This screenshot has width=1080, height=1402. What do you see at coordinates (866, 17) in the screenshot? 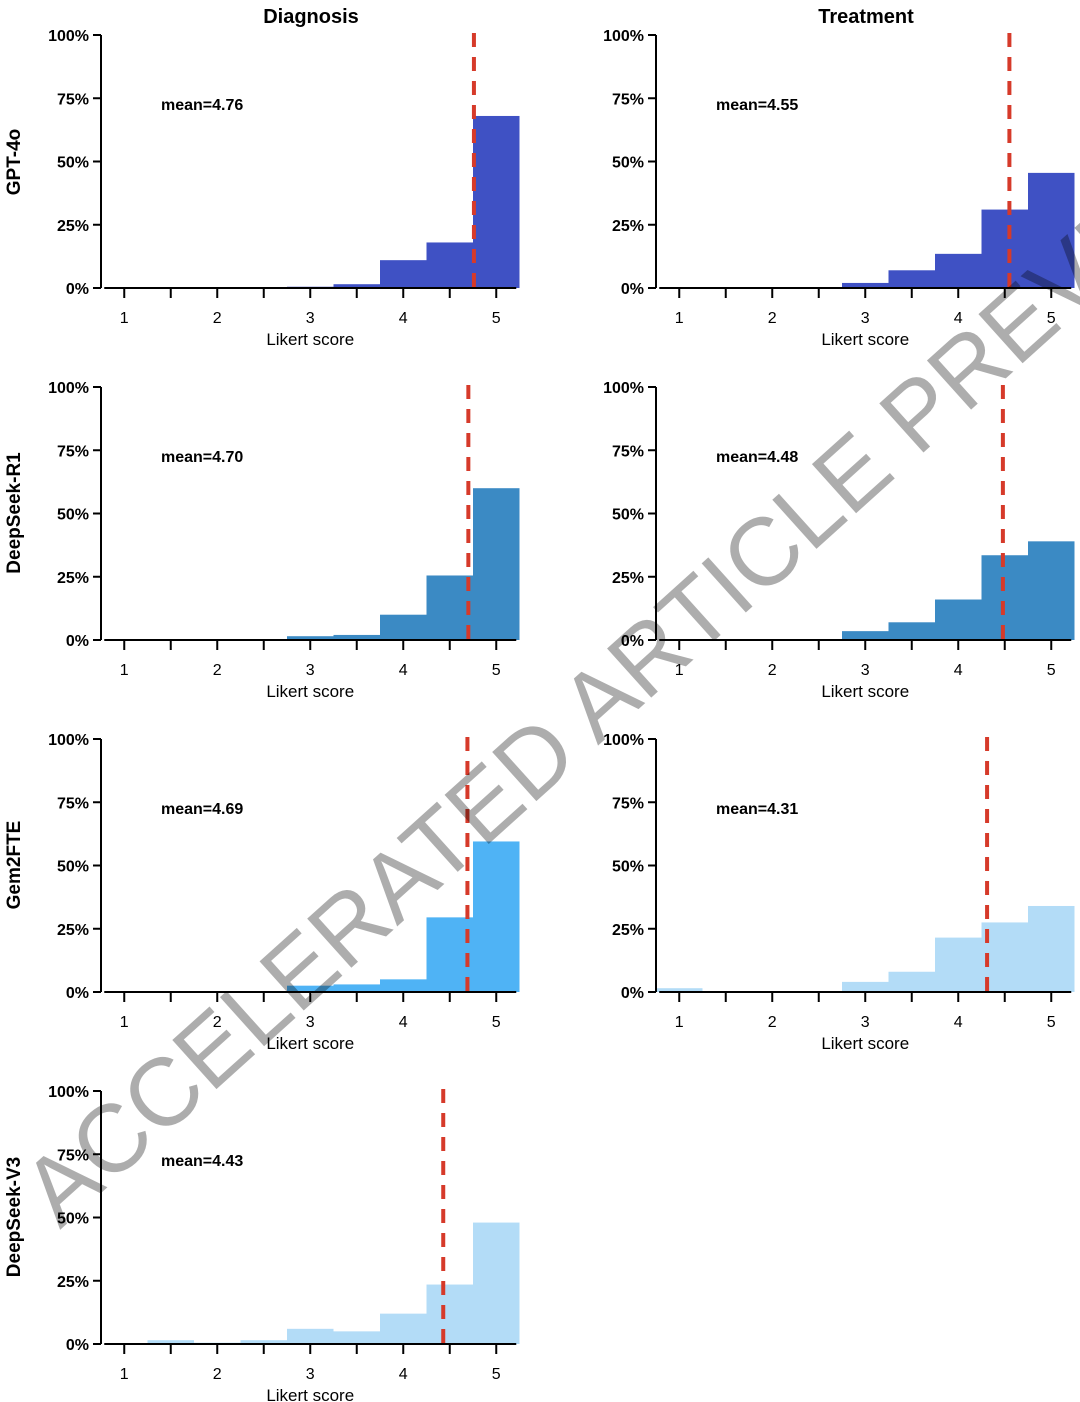
I see `column-title-treatment: Treatment` at bounding box center [866, 17].